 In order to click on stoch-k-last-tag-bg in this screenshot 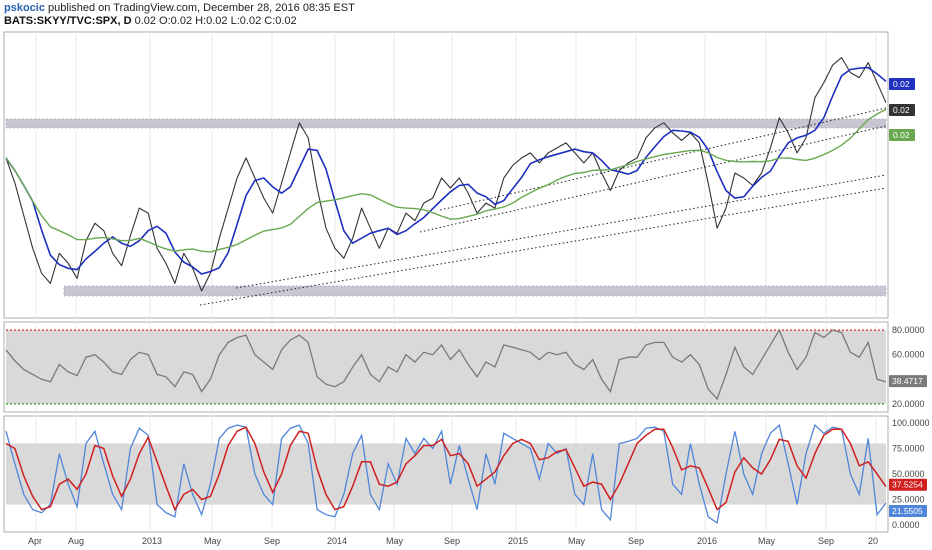, I will do `click(908, 510)`.